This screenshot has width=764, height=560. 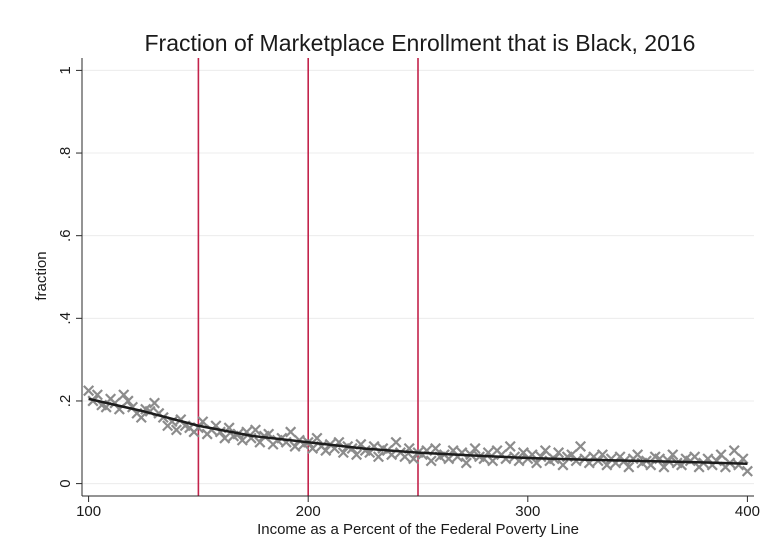 What do you see at coordinates (65, 70) in the screenshot?
I see `y-tick-label: 1` at bounding box center [65, 70].